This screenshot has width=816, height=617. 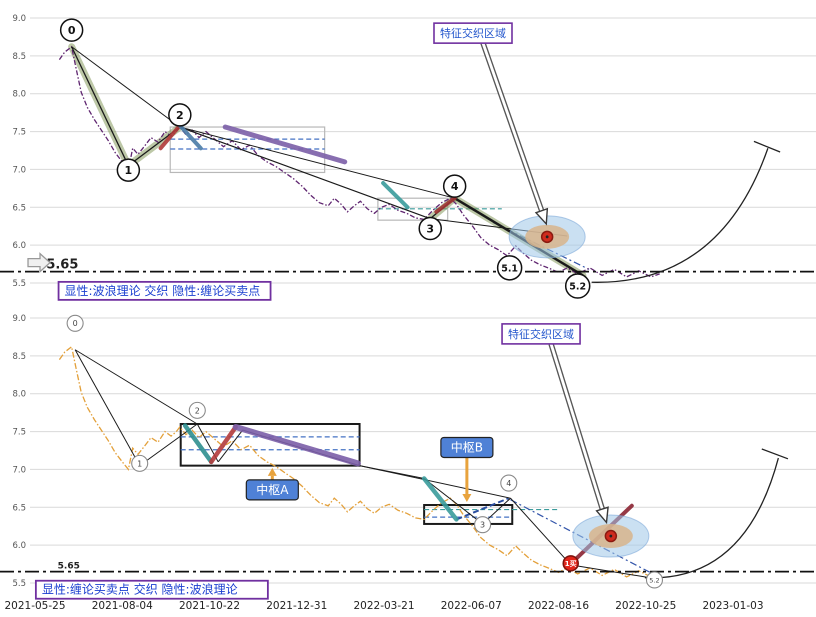 I want to click on pivot-label: 中枢B, so click(x=467, y=446).